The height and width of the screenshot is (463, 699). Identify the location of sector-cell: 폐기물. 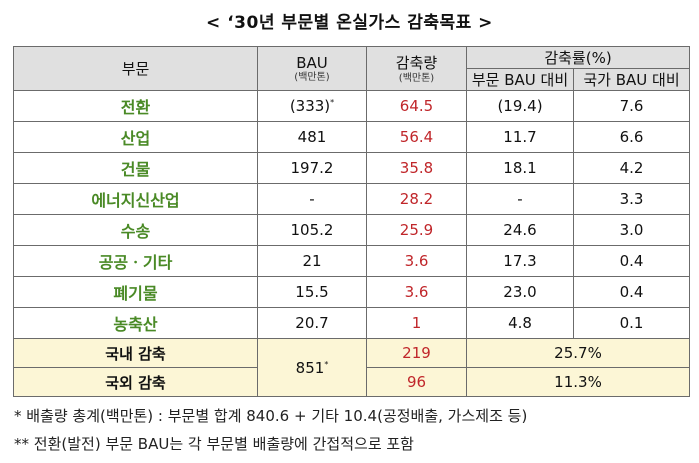
(135, 292).